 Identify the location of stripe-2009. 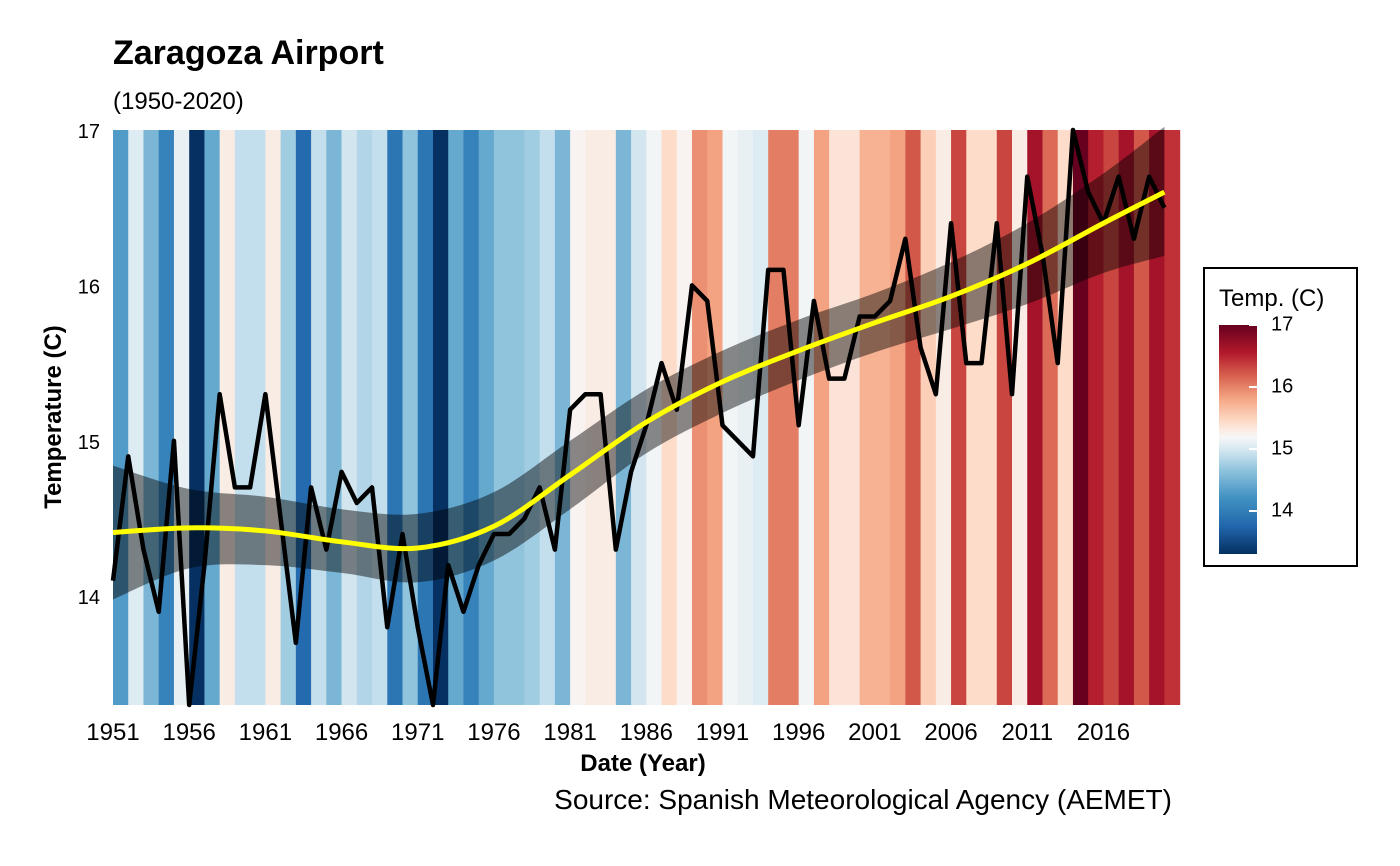
(1004, 417).